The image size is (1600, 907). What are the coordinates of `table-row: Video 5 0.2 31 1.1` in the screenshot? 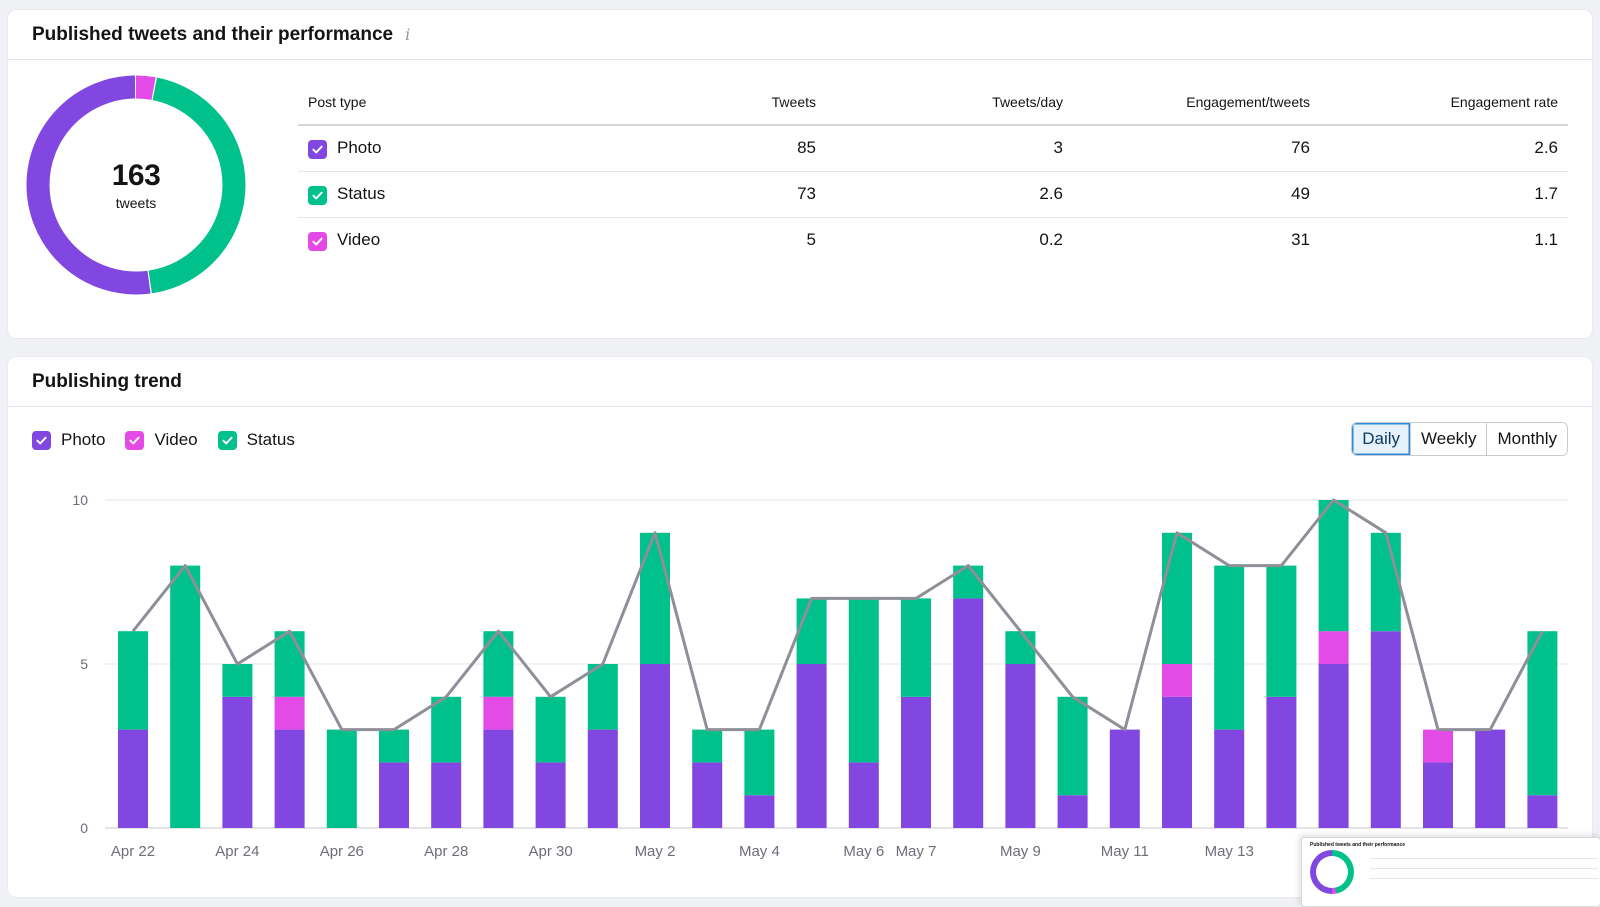 It's located at (933, 240).